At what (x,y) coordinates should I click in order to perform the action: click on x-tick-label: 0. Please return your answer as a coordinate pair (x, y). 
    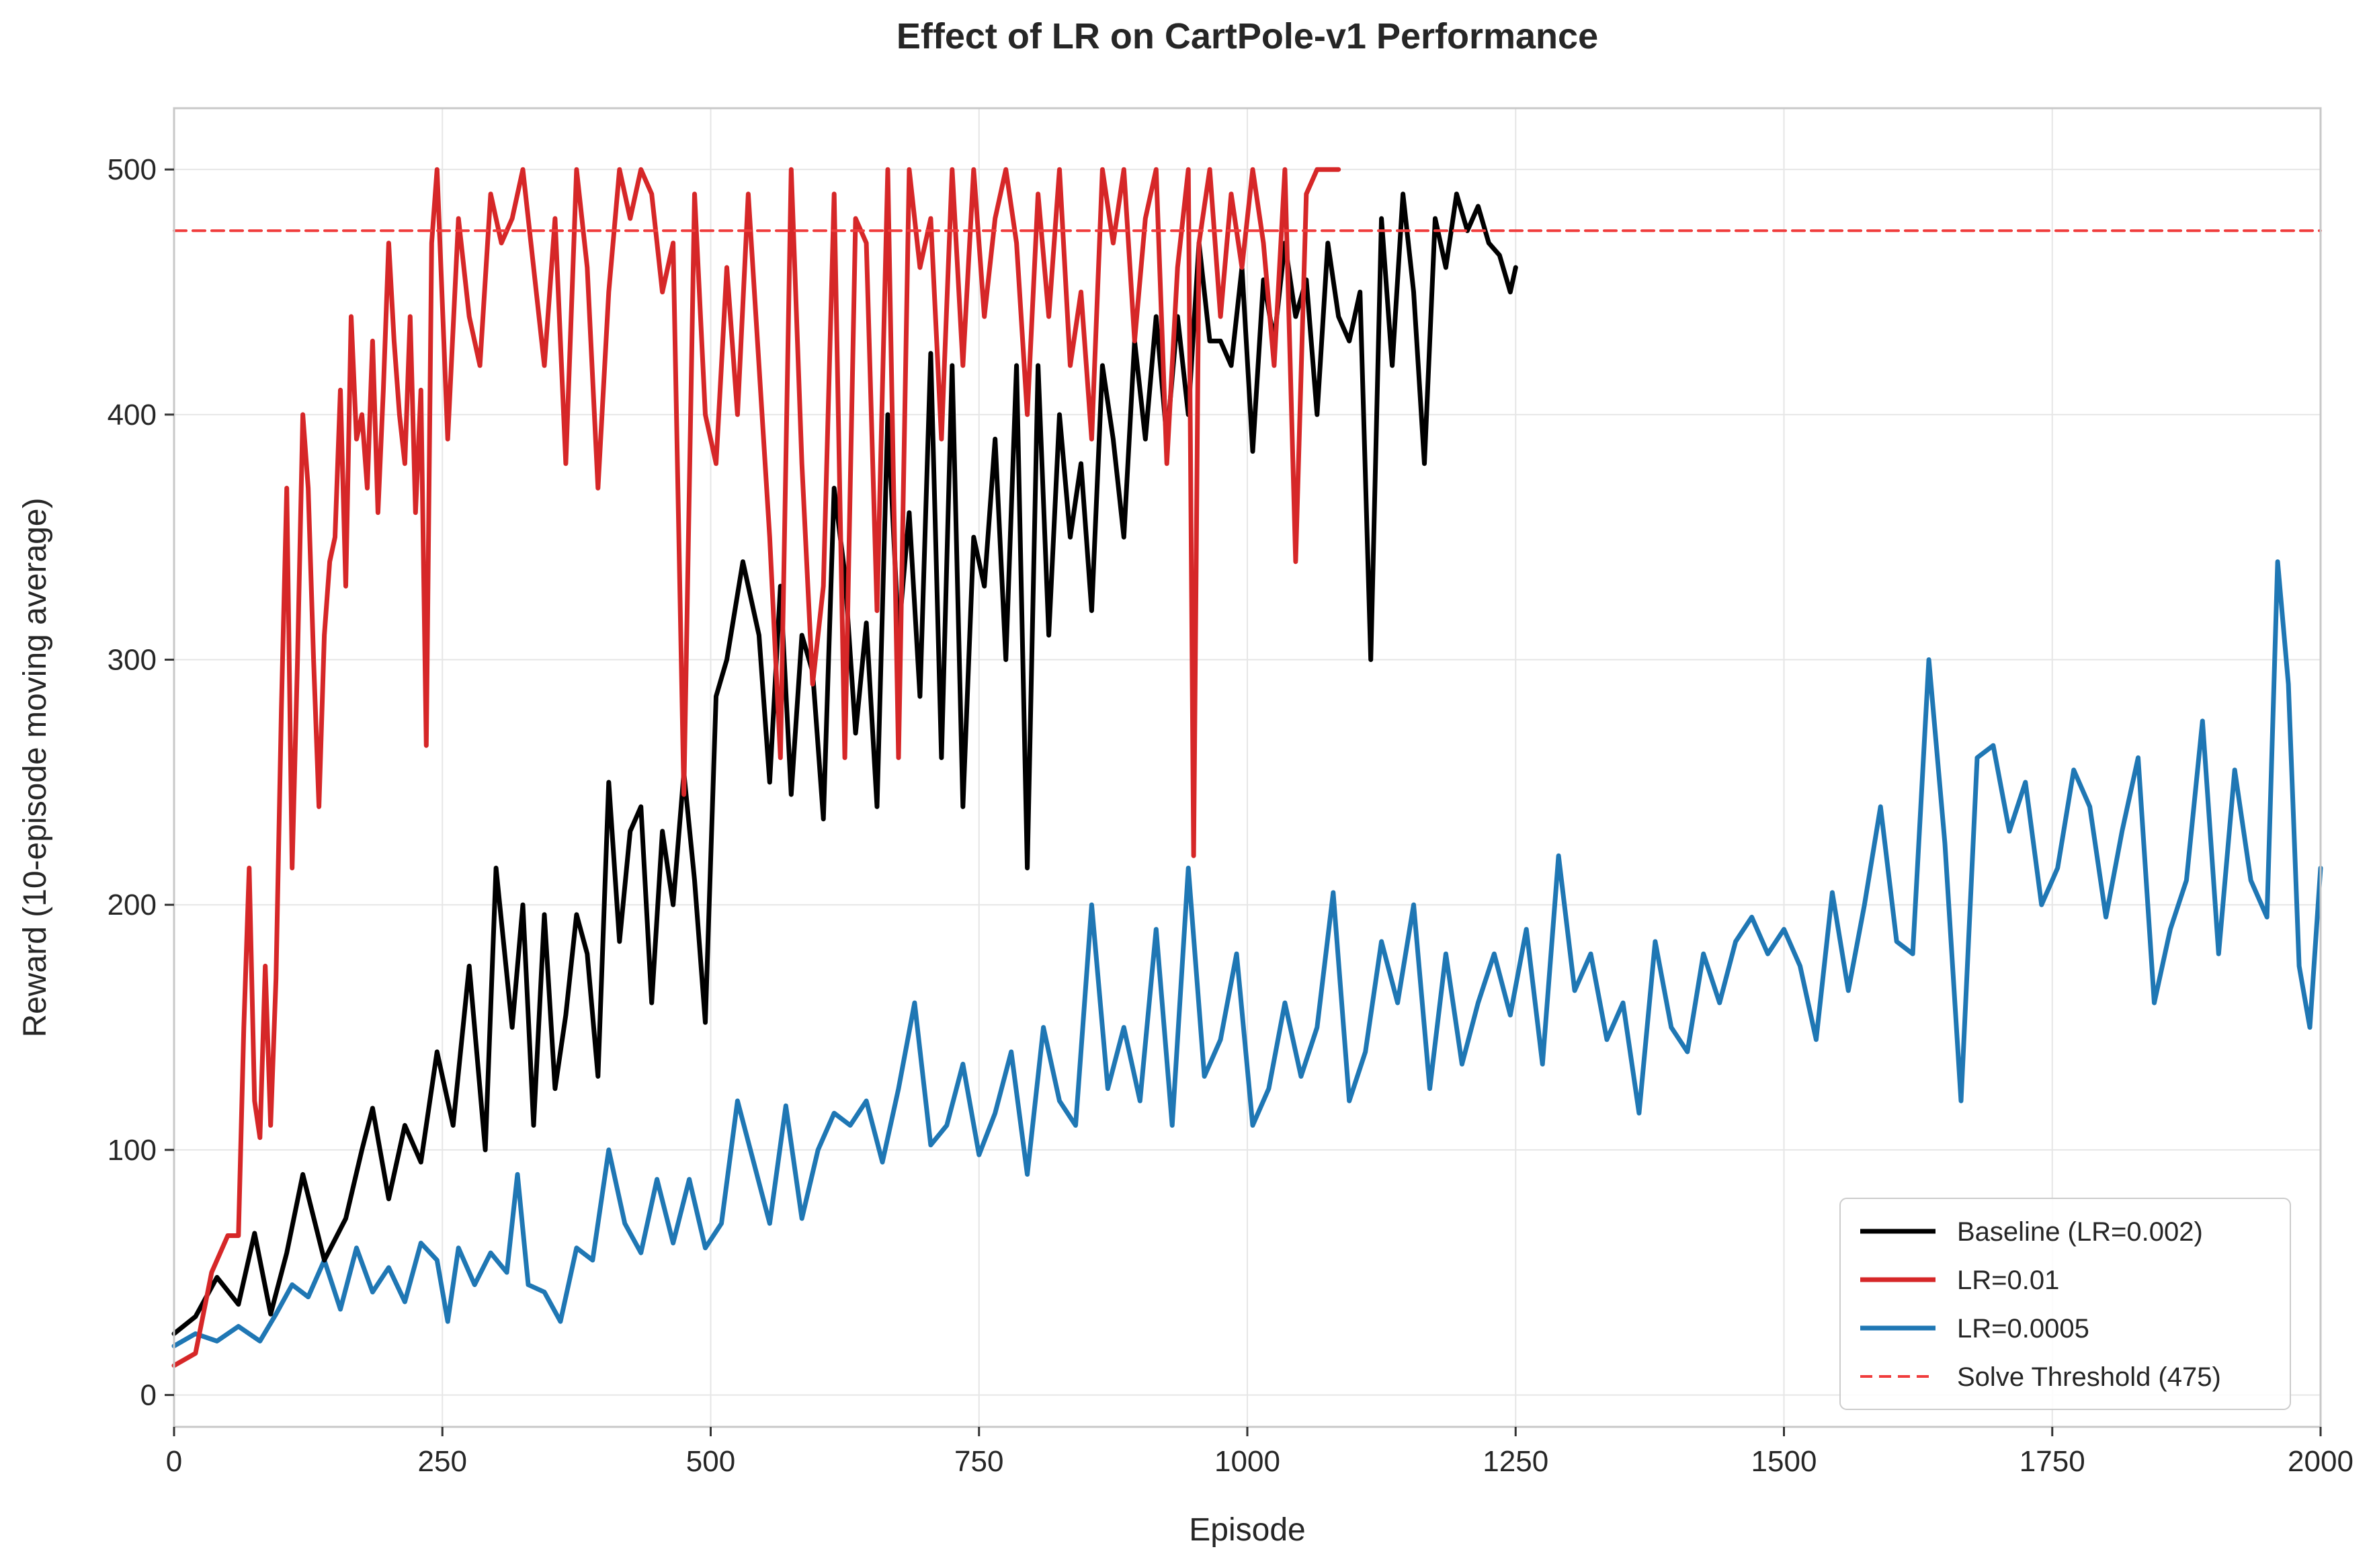
    Looking at the image, I should click on (174, 1461).